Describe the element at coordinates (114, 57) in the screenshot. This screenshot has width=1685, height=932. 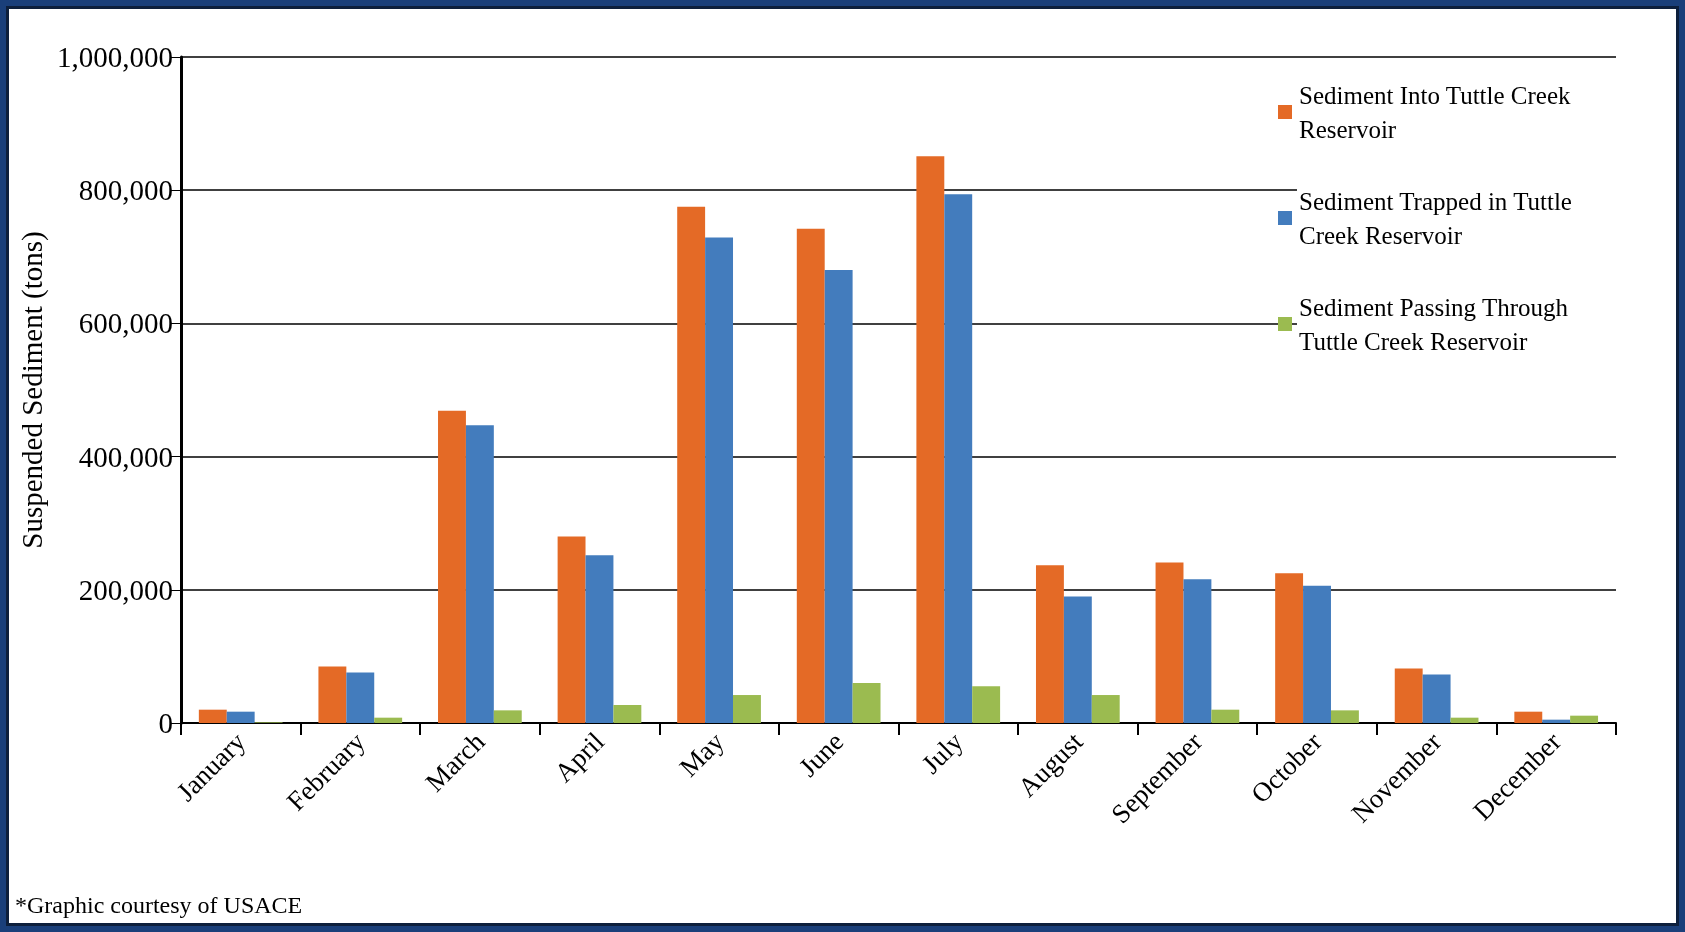
I see `y-tick-label: 1,000,000` at that location.